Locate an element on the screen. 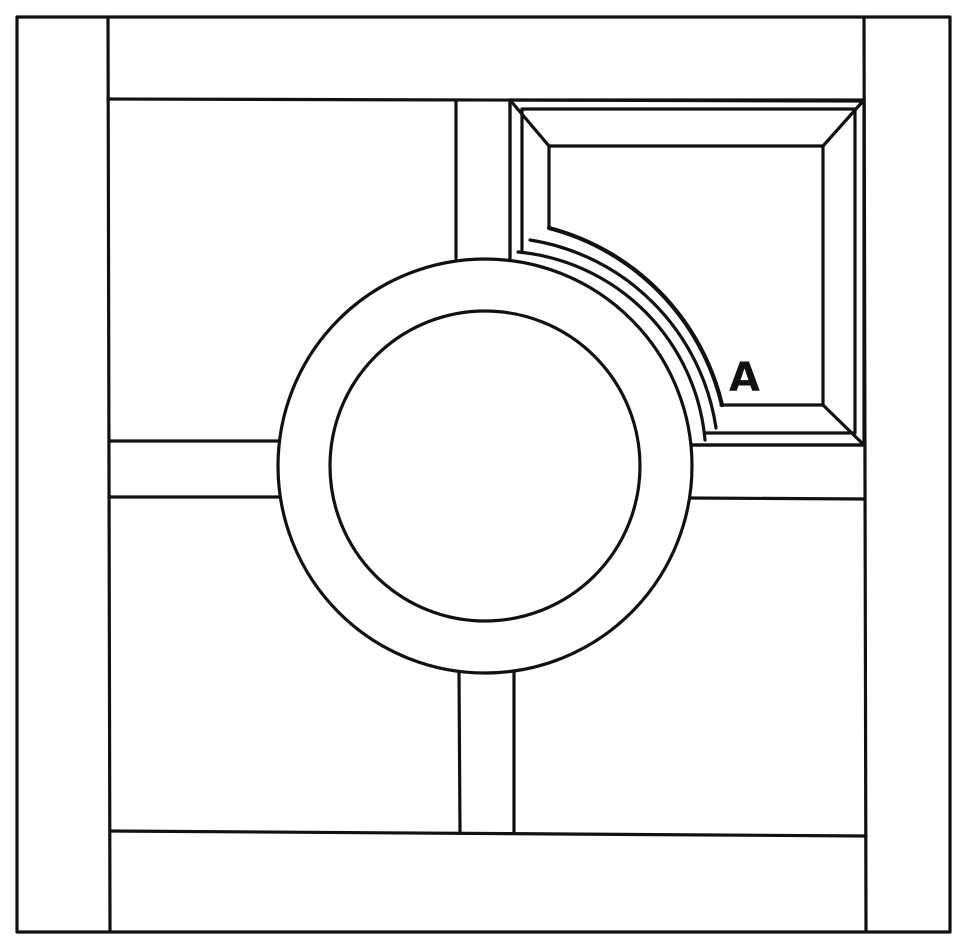  horizontal-muntin-left is located at coordinates (194, 469).